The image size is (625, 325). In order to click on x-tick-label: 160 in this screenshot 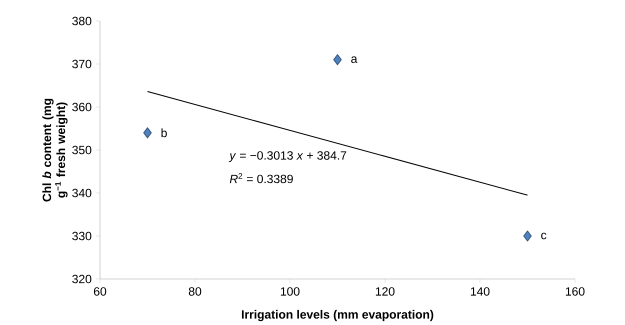, I will do `click(575, 291)`.